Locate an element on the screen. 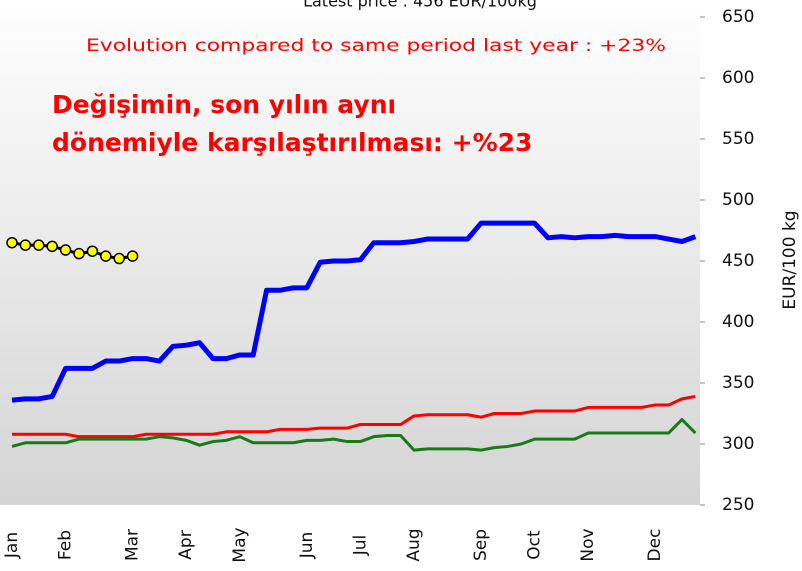 Image resolution: width=802 pixels, height=571 pixels. x-tick-label: Sep is located at coordinates (481, 545).